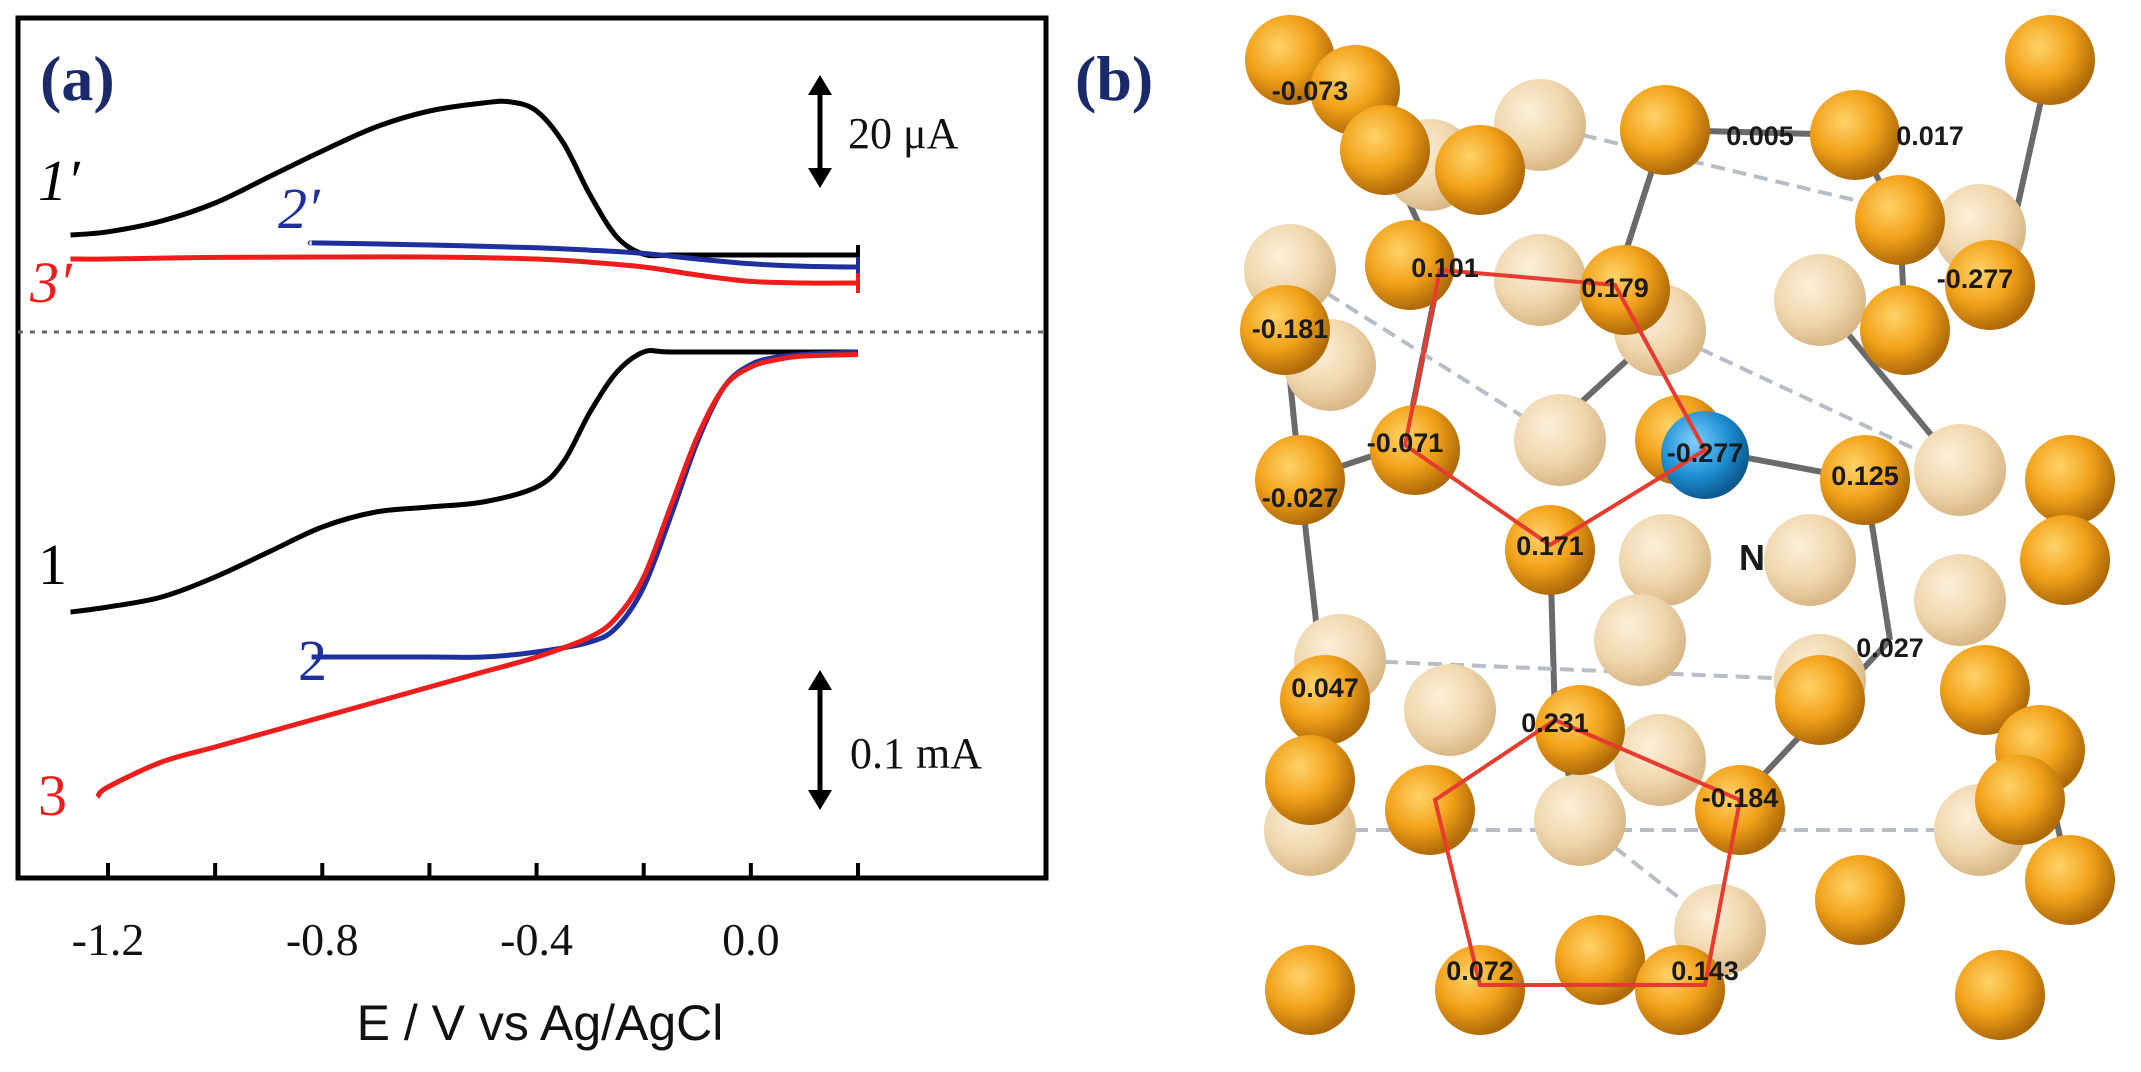  Describe the element at coordinates (1752, 557) in the screenshot. I see `nitrogen-label: N` at that location.